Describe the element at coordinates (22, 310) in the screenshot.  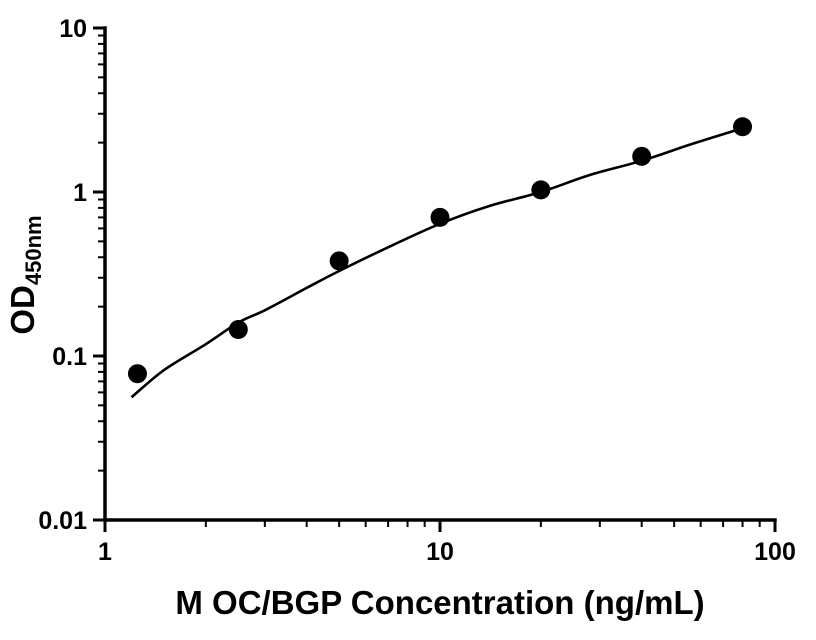
I see `y-axis-title-main: OD` at that location.